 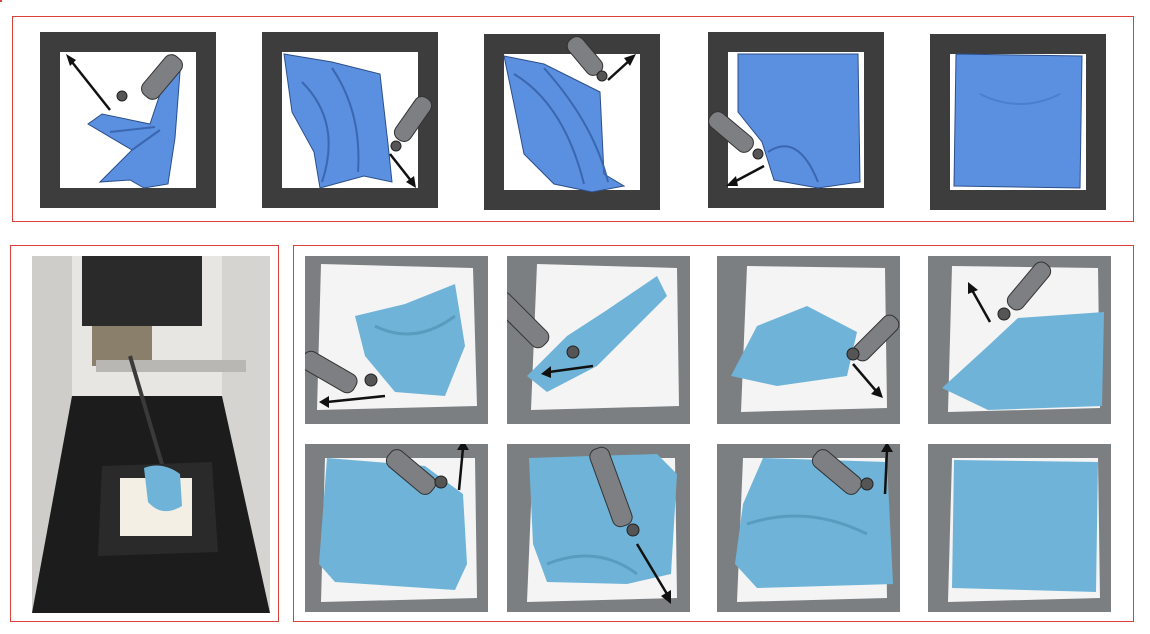 I want to click on sim-step-3-drawing, so click(x=569, y=114).